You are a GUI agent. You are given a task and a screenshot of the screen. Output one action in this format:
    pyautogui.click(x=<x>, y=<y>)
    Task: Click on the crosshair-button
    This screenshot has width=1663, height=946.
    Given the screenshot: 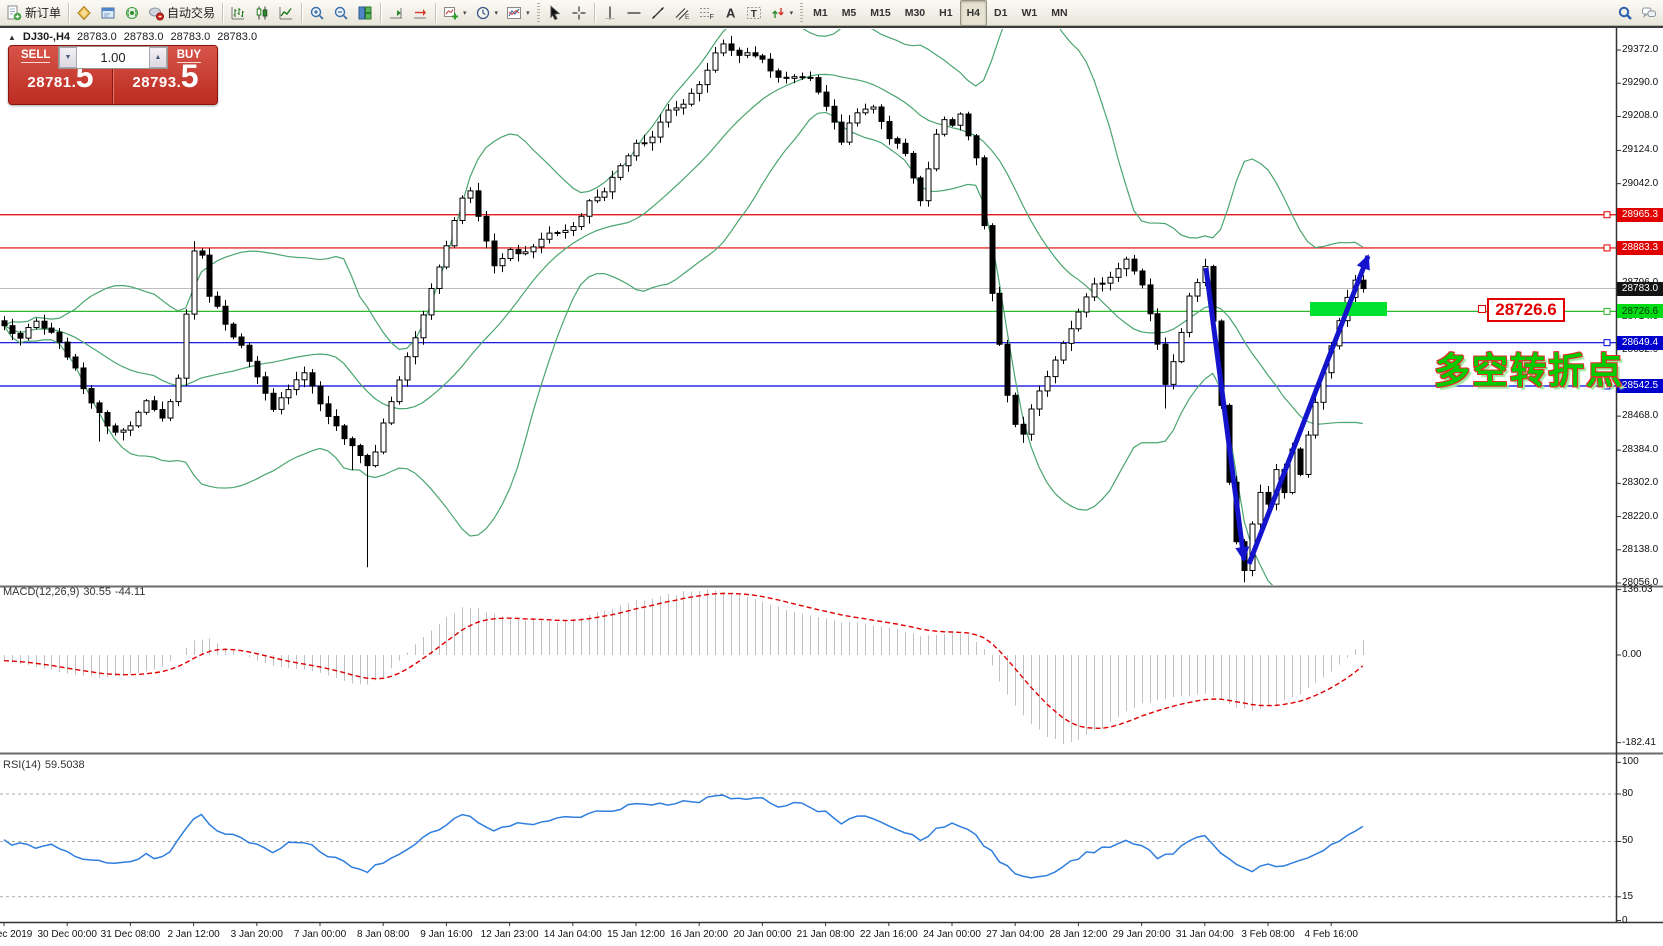 What is the action you would take?
    pyautogui.click(x=579, y=13)
    